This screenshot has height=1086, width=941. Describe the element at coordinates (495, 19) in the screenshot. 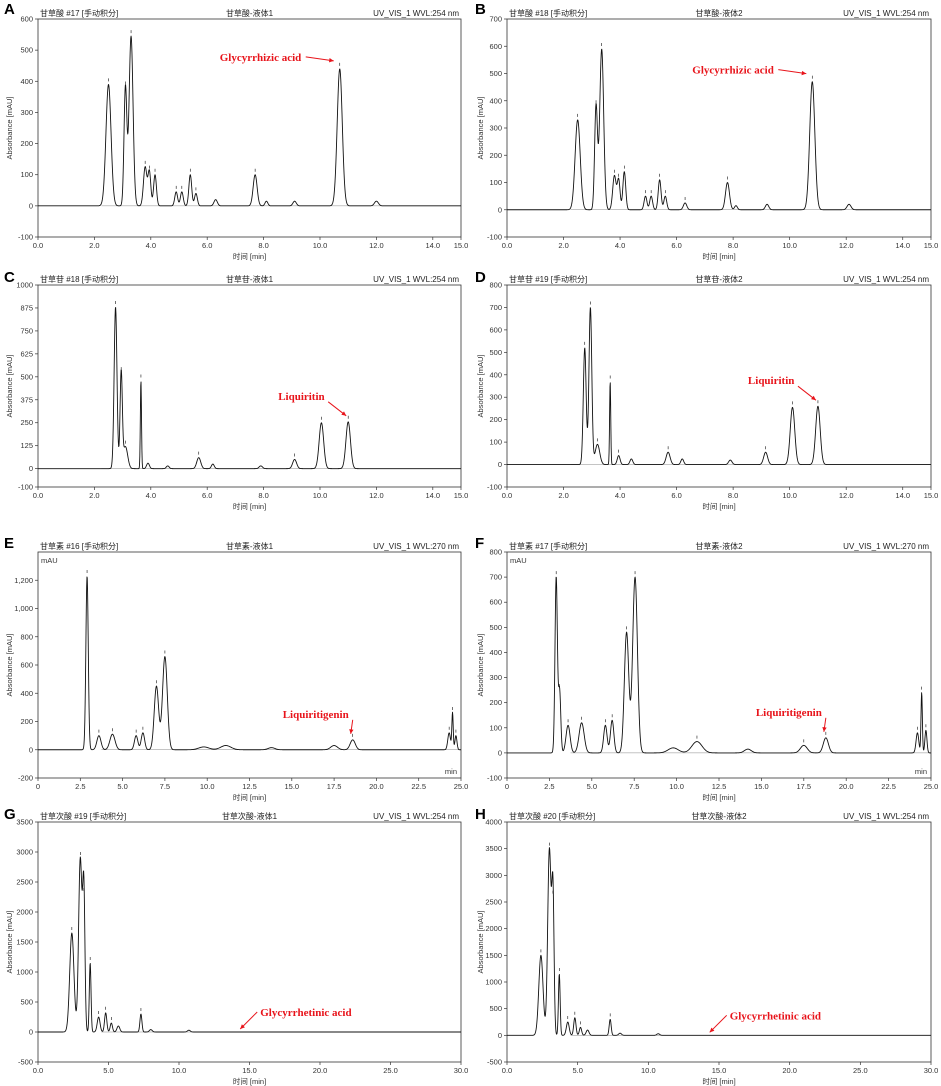

I see `y-tick-label: 700` at that location.